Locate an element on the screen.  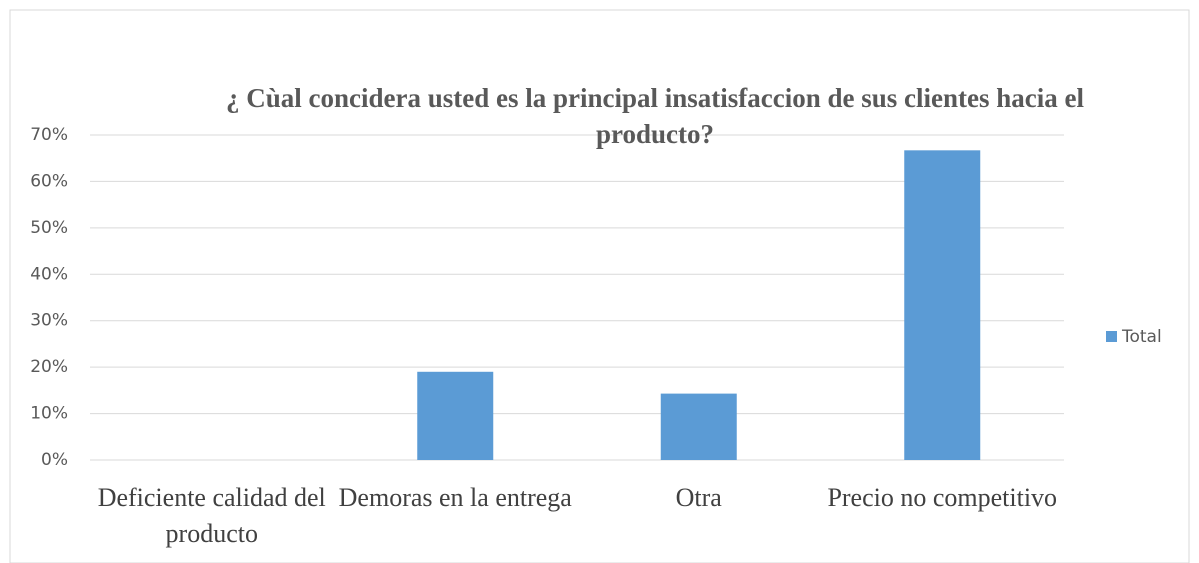
x-tick-label: Precio no competitivo is located at coordinates (942, 497).